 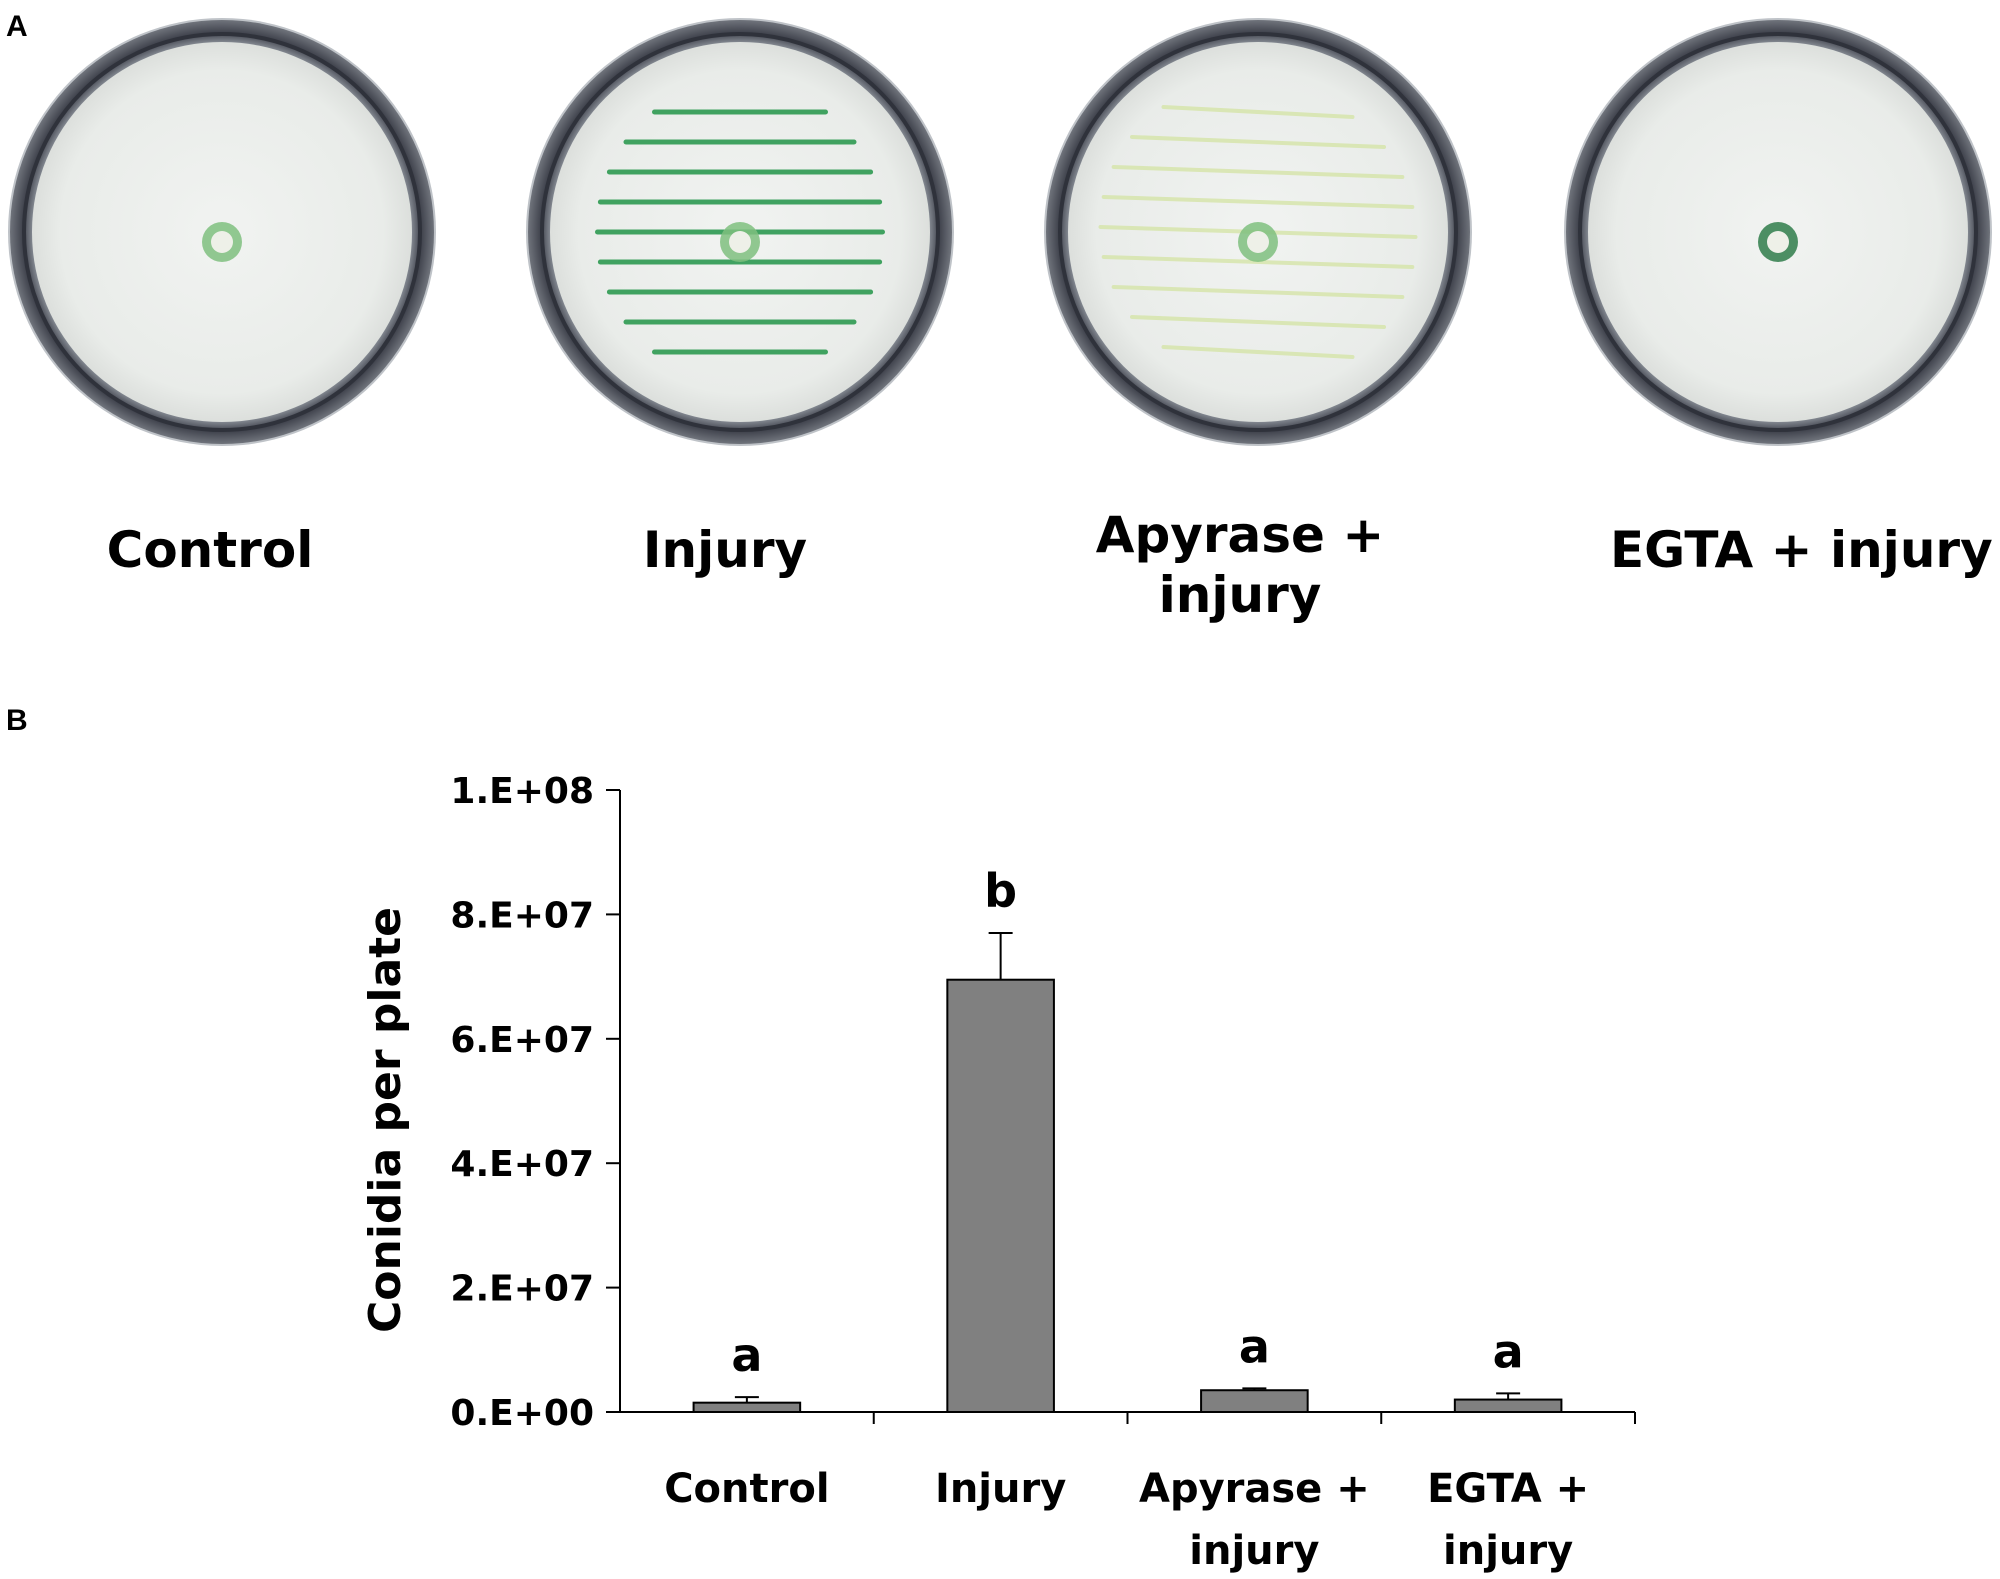 I want to click on streak-lines-apyrase, so click(x=1258, y=232).